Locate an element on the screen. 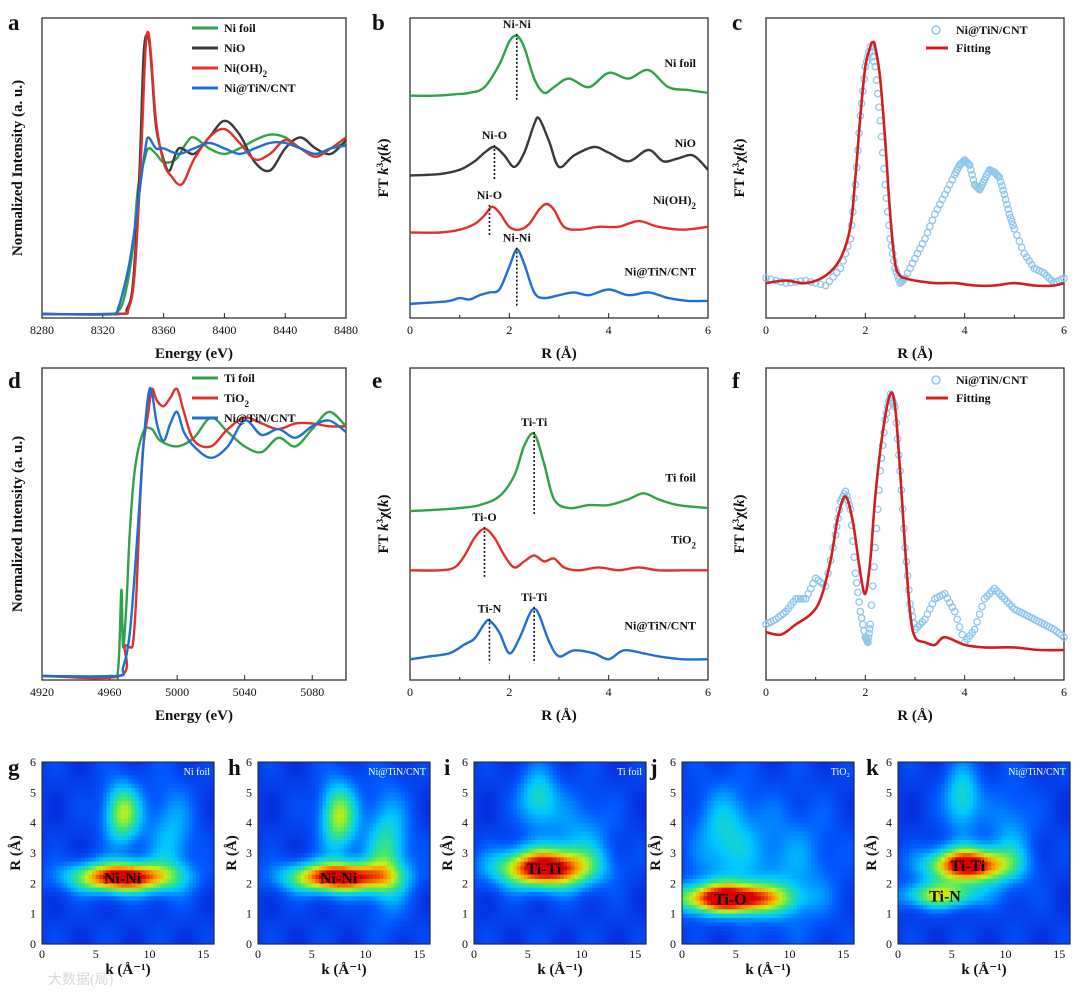 Image resolution: width=1080 pixels, height=994 pixels. series-label: Ti foil is located at coordinates (680, 477).